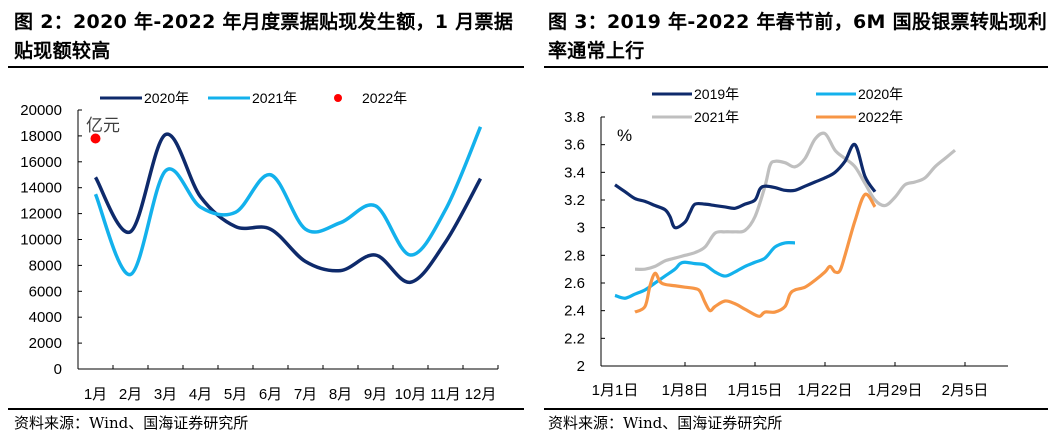 Image resolution: width=1048 pixels, height=436 pixels. Describe the element at coordinates (305, 394) in the screenshot. I see `x-tick-label: 7月` at that location.